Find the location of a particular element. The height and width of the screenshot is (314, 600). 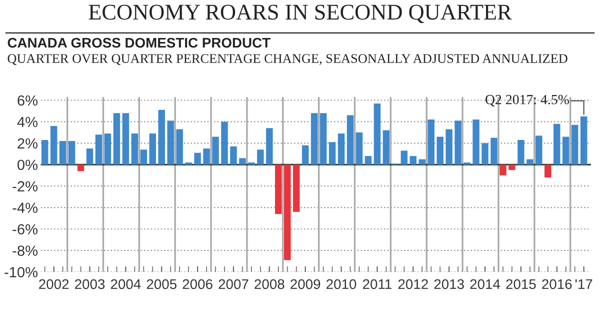

y-tick-label: 4% is located at coordinates (27, 122).